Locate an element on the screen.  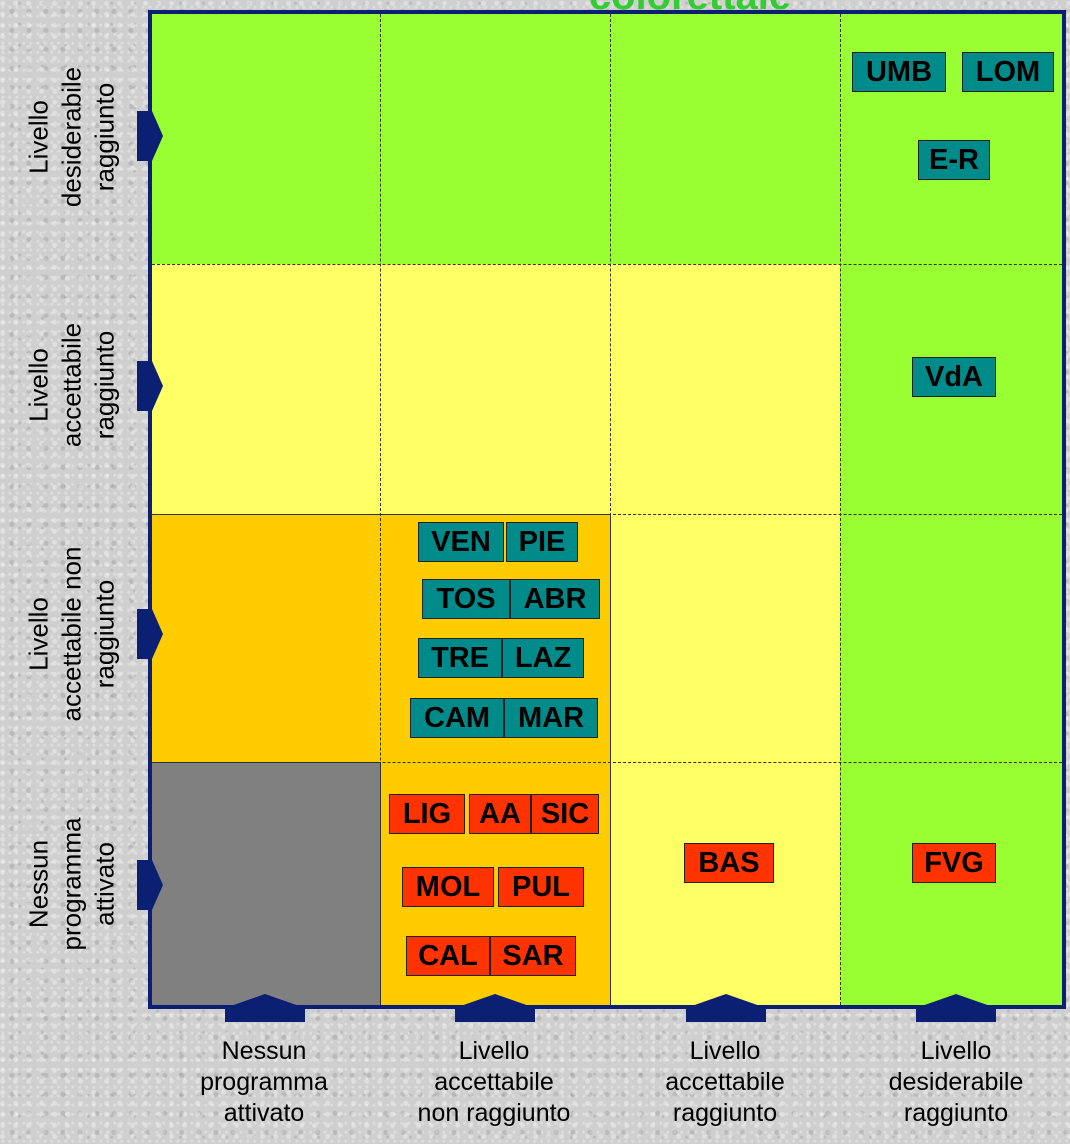
region-tag-pie: PIE is located at coordinates (542, 542).